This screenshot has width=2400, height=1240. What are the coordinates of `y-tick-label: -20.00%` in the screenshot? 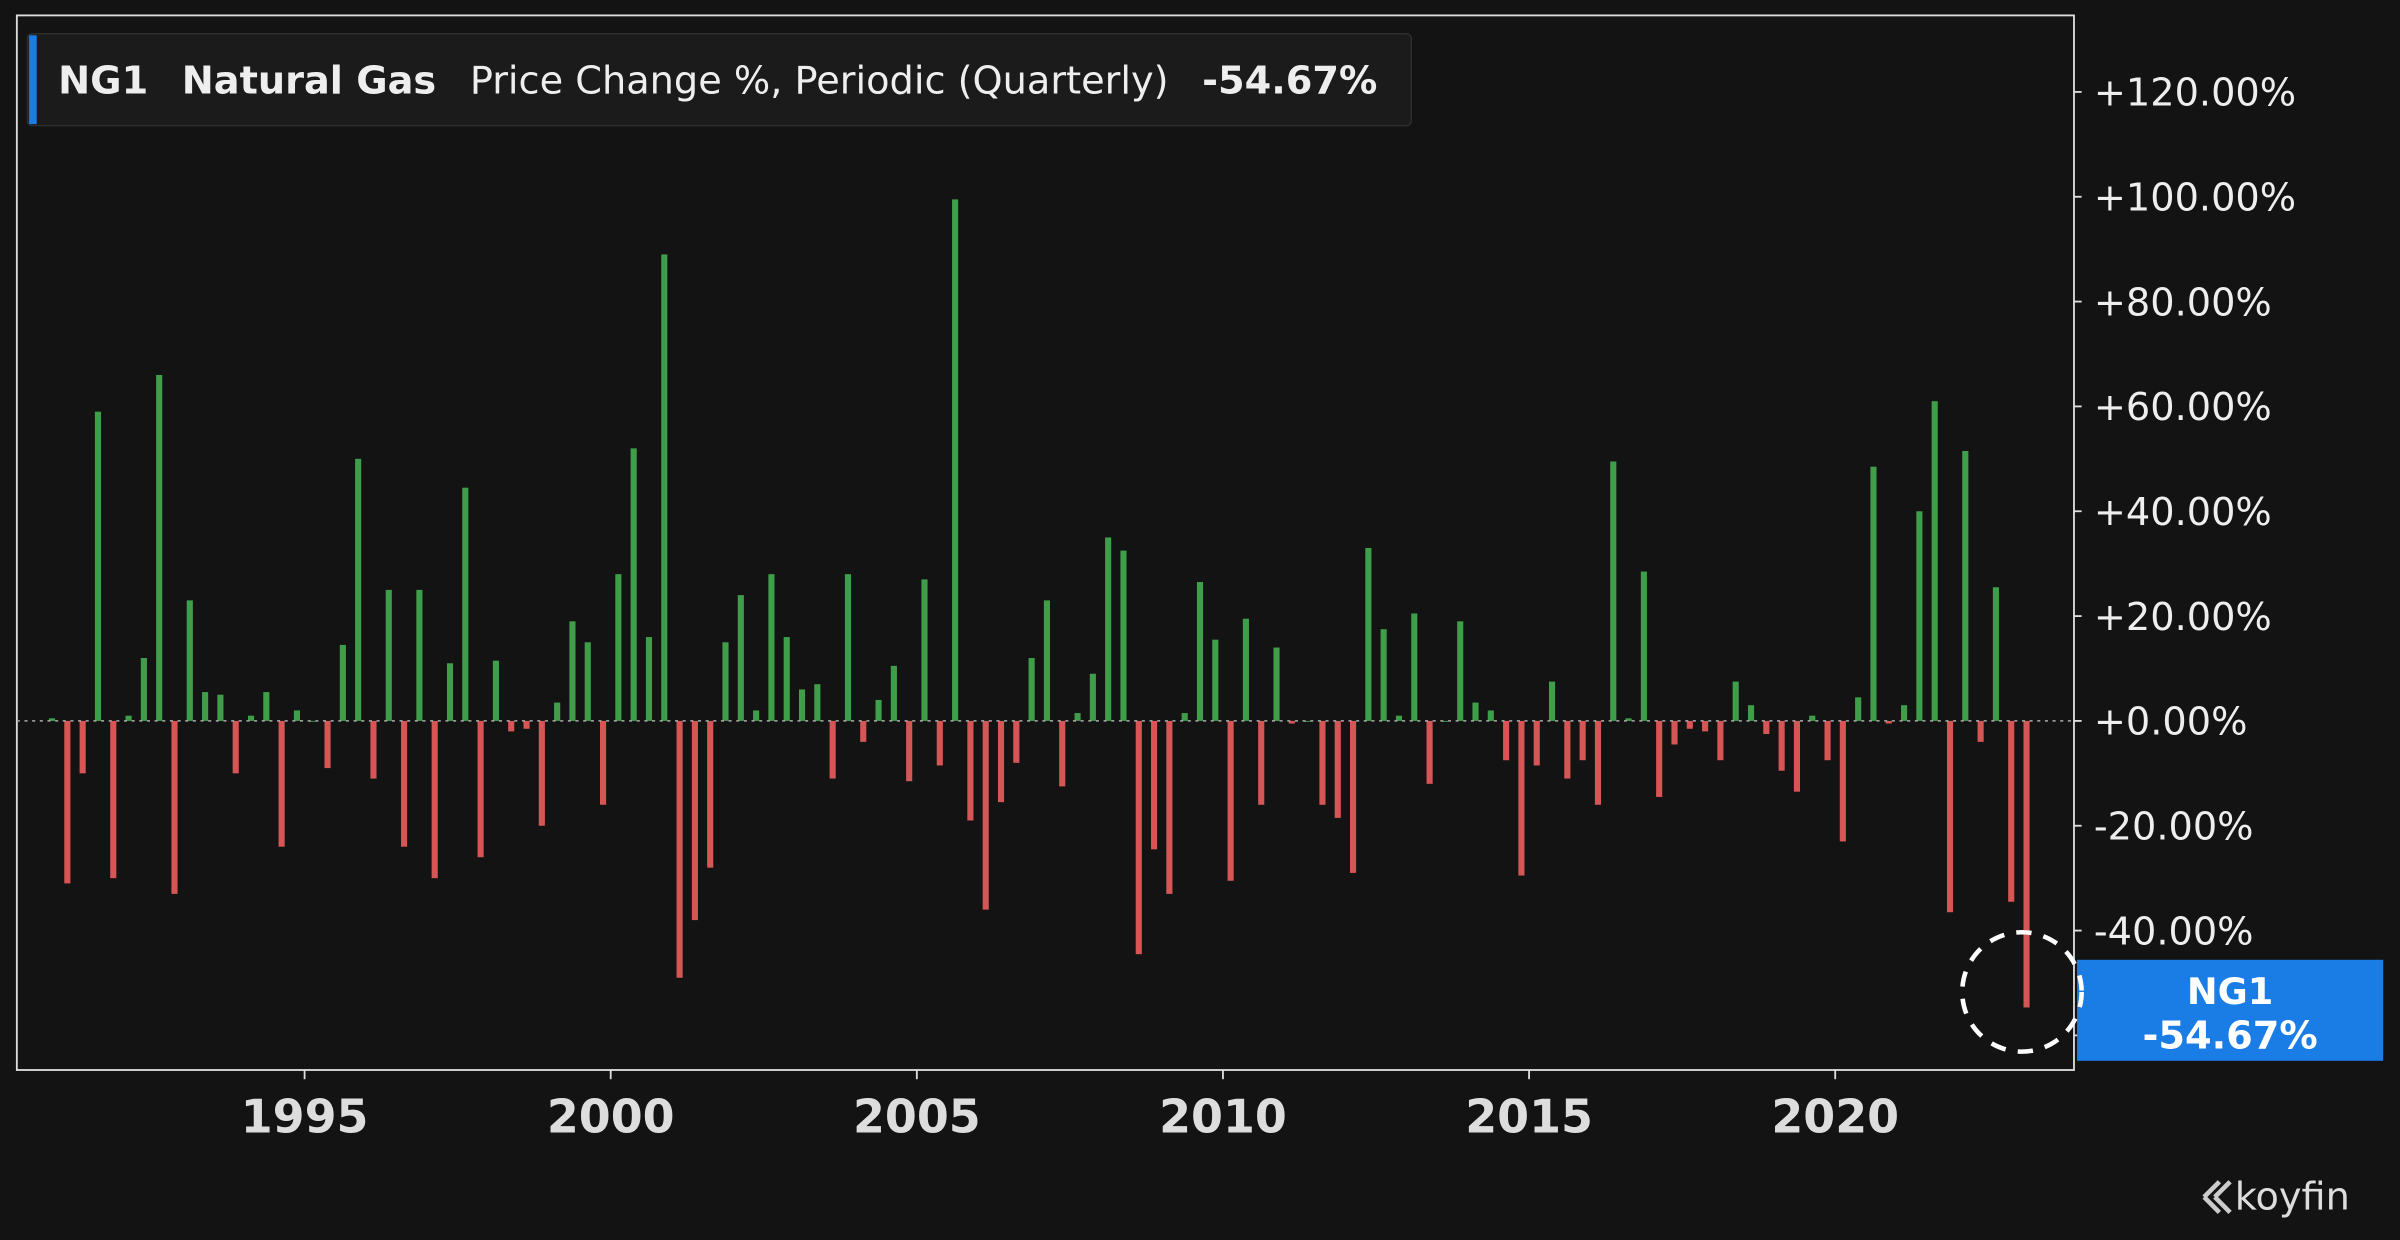 It's located at (2174, 827).